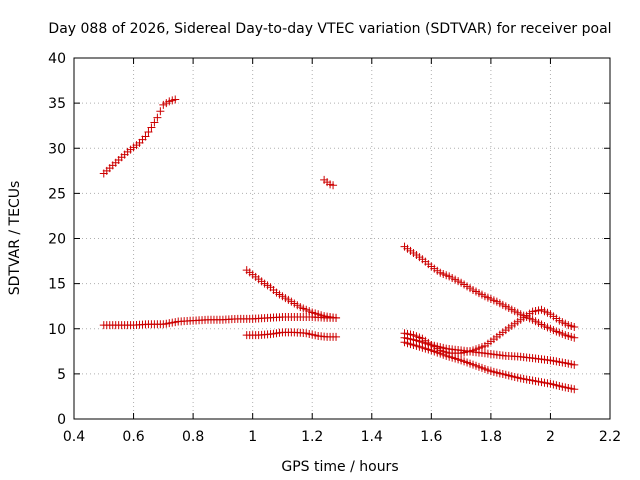 The height and width of the screenshot is (480, 640). What do you see at coordinates (610, 437) in the screenshot?
I see `x-tick-label: 2.2` at bounding box center [610, 437].